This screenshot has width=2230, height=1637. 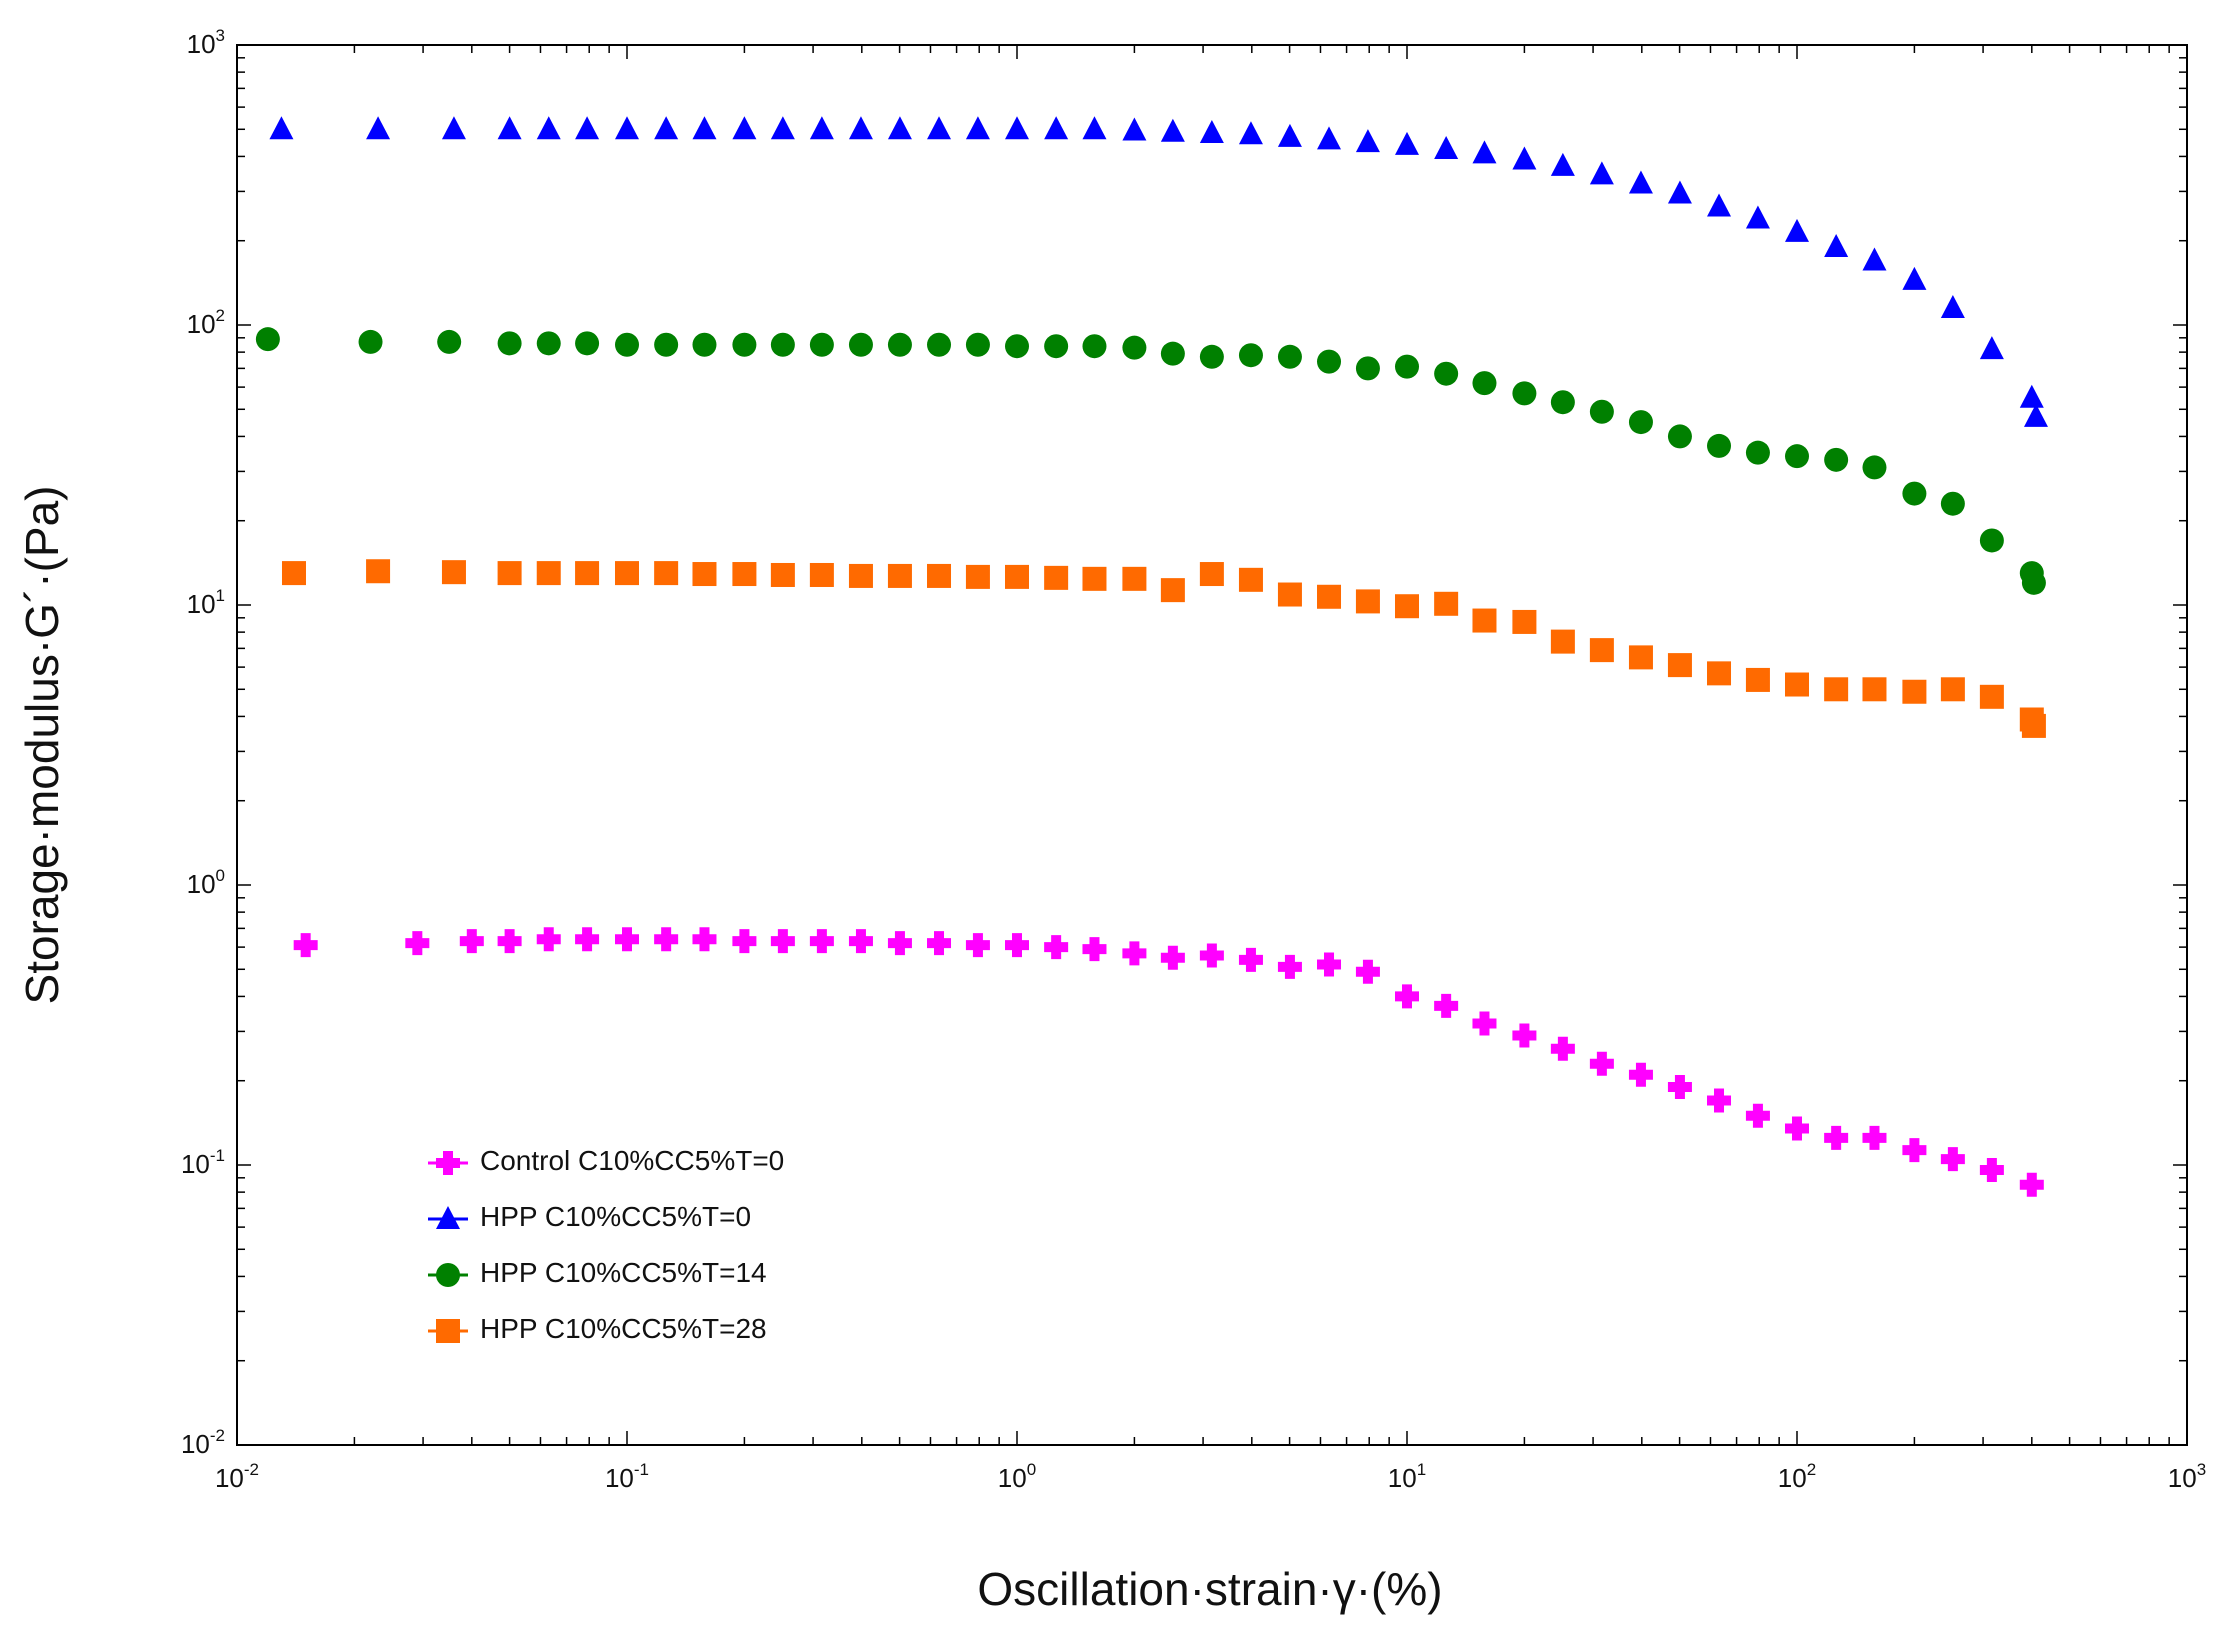 I want to click on y-tick-label: 10¹, so click(x=206, y=602).